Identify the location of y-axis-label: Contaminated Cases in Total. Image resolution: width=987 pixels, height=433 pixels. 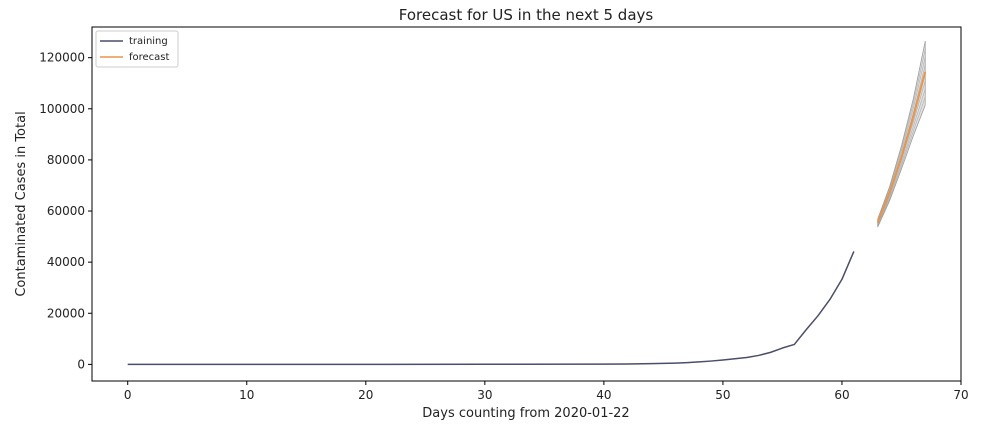
(21, 203).